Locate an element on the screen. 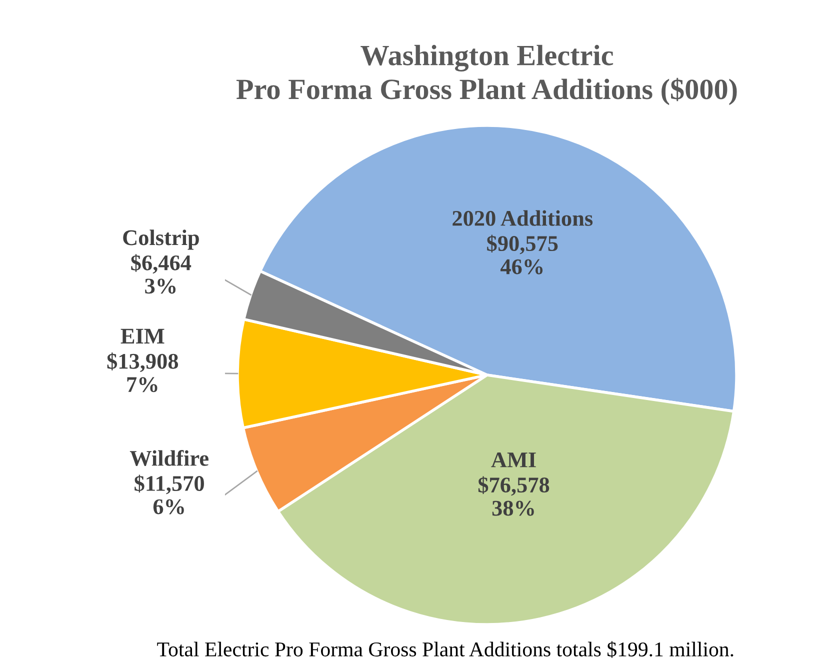 This screenshot has height=670, width=833. data-label: $76,578 38% is located at coordinates (514, 496).